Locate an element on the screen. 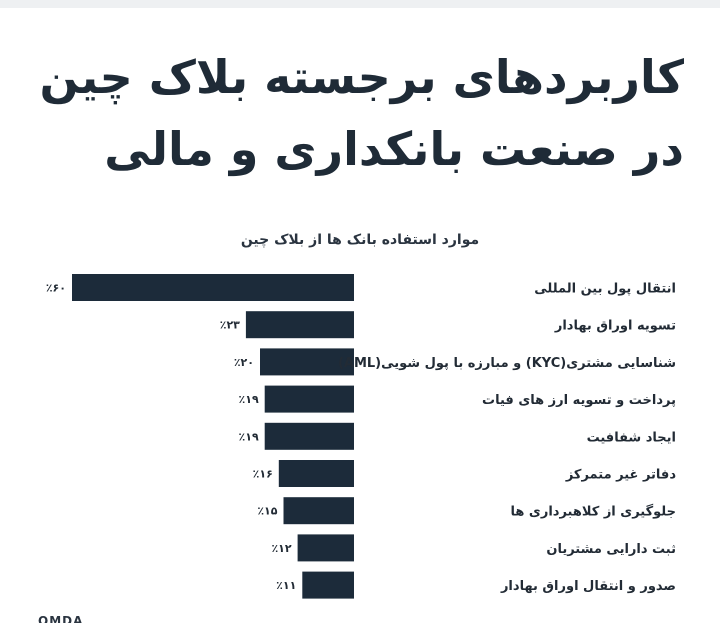 This screenshot has width=720, height=623. bar-value-label-8: ٪۱۱ is located at coordinates (286, 585).